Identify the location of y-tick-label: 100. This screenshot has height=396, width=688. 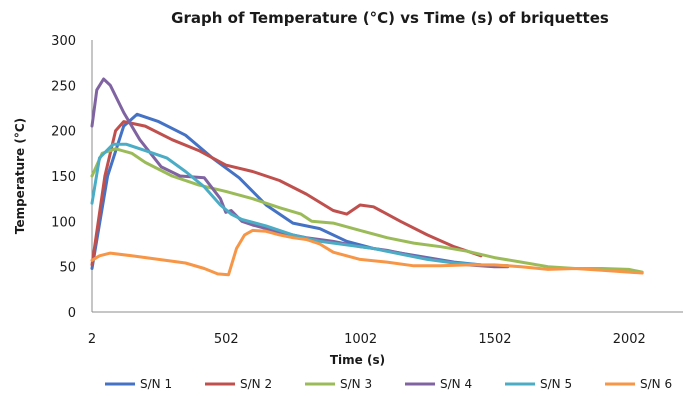
(63, 222).